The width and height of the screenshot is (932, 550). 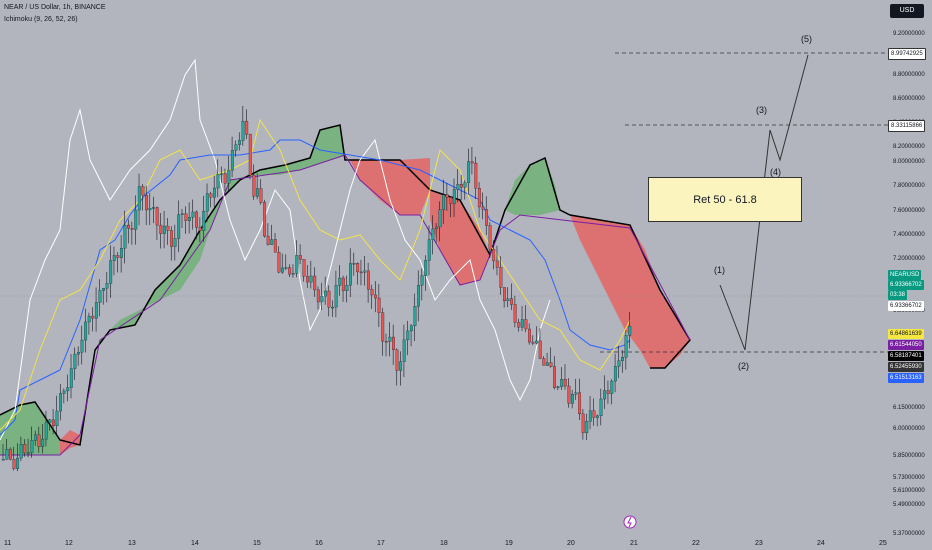 What do you see at coordinates (909, 311) in the screenshot?
I see `y-tick-label: 6.80000000` at bounding box center [909, 311].